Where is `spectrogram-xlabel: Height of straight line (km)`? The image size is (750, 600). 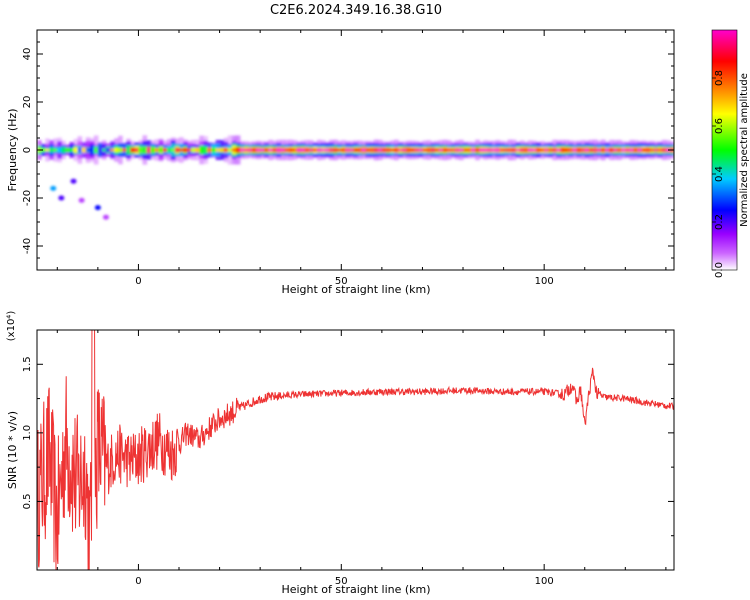
spectrogram-xlabel: Height of straight line (km) is located at coordinates (355, 289).